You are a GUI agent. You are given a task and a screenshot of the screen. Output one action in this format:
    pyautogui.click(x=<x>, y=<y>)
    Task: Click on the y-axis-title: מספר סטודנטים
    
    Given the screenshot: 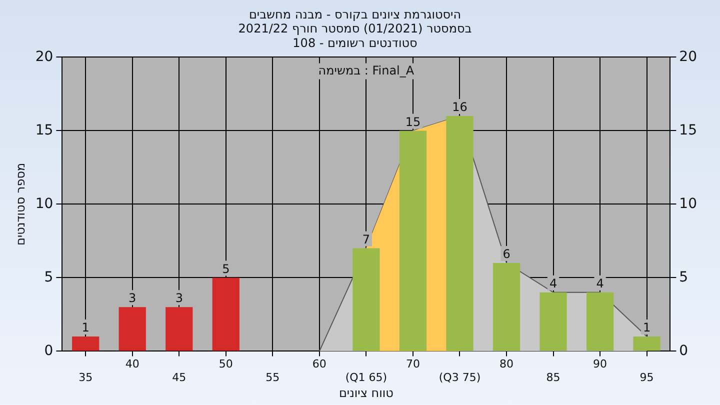 What is the action you would take?
    pyautogui.click(x=20, y=204)
    